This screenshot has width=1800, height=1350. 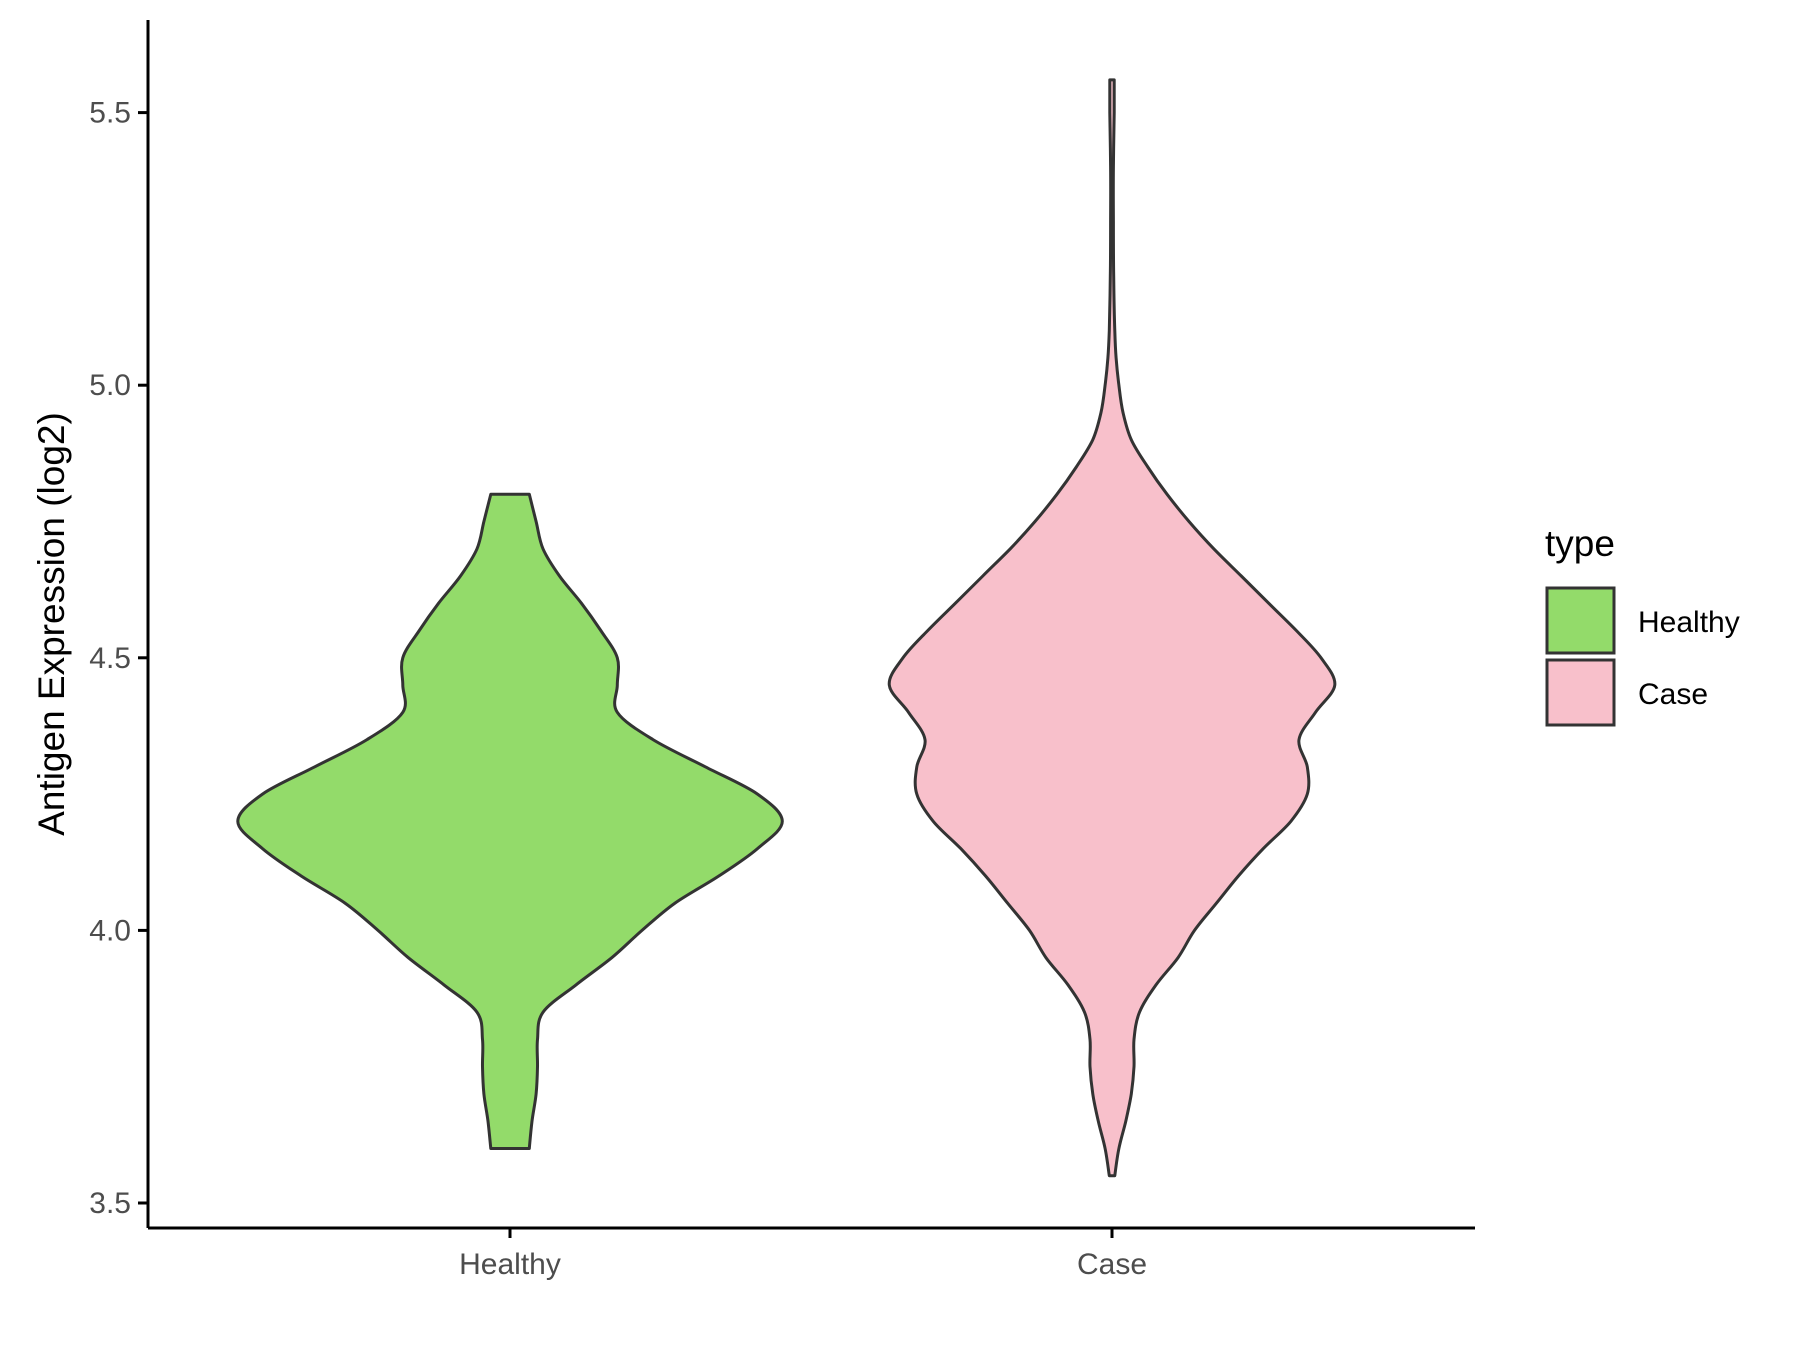 What do you see at coordinates (1580, 620) in the screenshot?
I see `legend-key-healthy` at bounding box center [1580, 620].